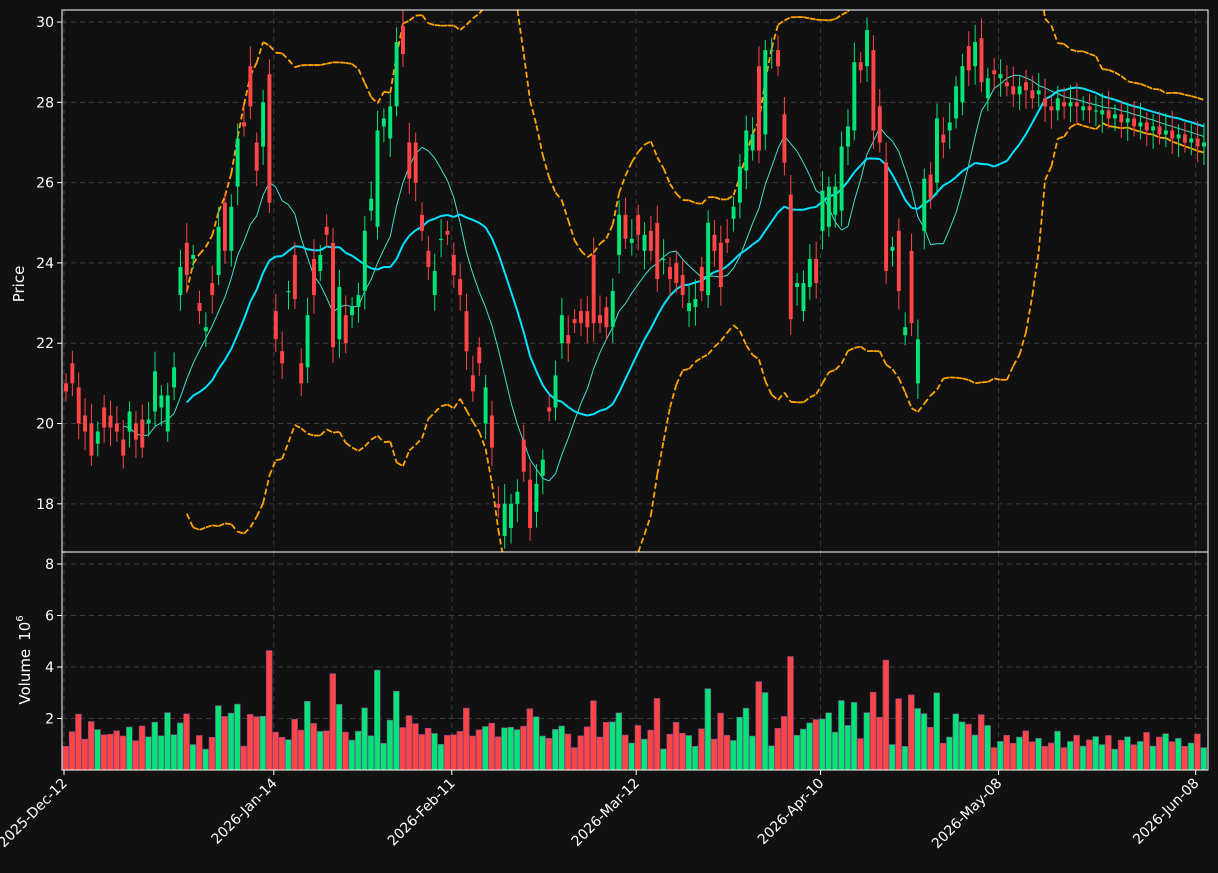  Describe the element at coordinates (25, 631) in the screenshot. I see `volume-axis-exponent-base: 10` at that location.